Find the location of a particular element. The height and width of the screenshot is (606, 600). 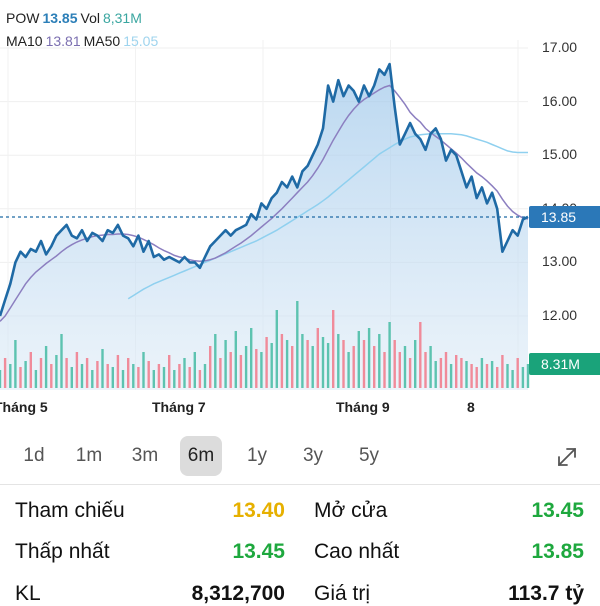

price-tag: 13.85 is located at coordinates (564, 217).